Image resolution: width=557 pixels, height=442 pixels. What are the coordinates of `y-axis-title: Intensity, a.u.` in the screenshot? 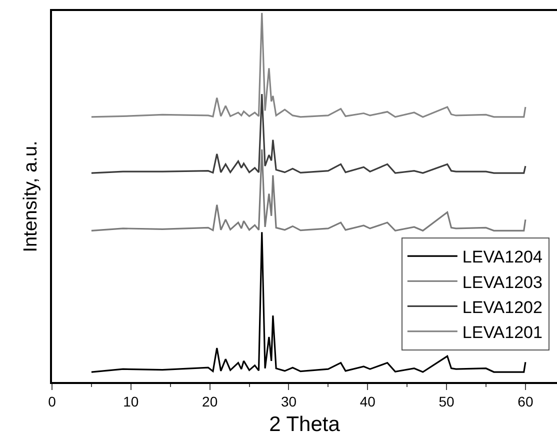 It's located at (31, 196).